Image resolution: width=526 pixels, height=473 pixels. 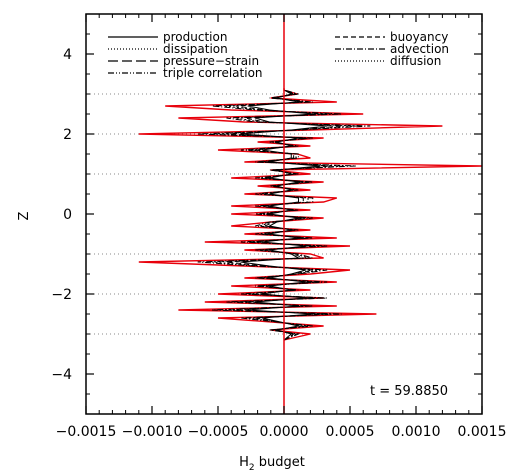 What do you see at coordinates (284, 432) in the screenshot?
I see `x-tick-label: 0.0000` at bounding box center [284, 432].